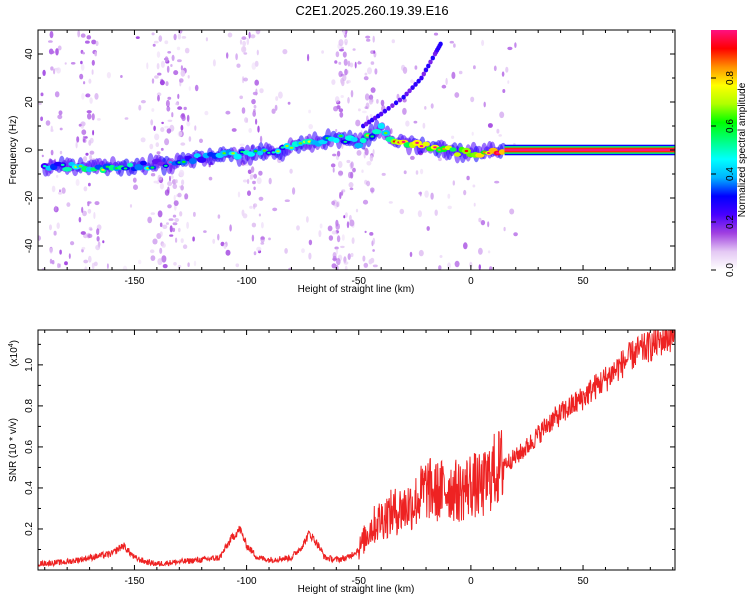  What do you see at coordinates (723, 174) in the screenshot?
I see `colorbar-axis: 0.0 0.2 0.4 0.6 0.8` at bounding box center [723, 174].